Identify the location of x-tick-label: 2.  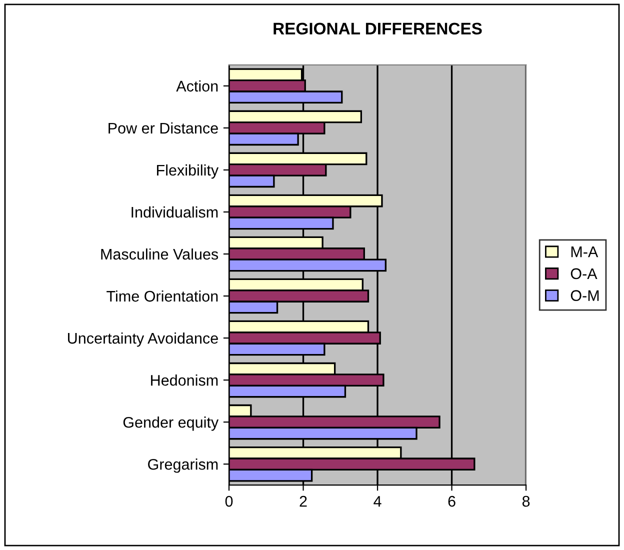
(303, 501).